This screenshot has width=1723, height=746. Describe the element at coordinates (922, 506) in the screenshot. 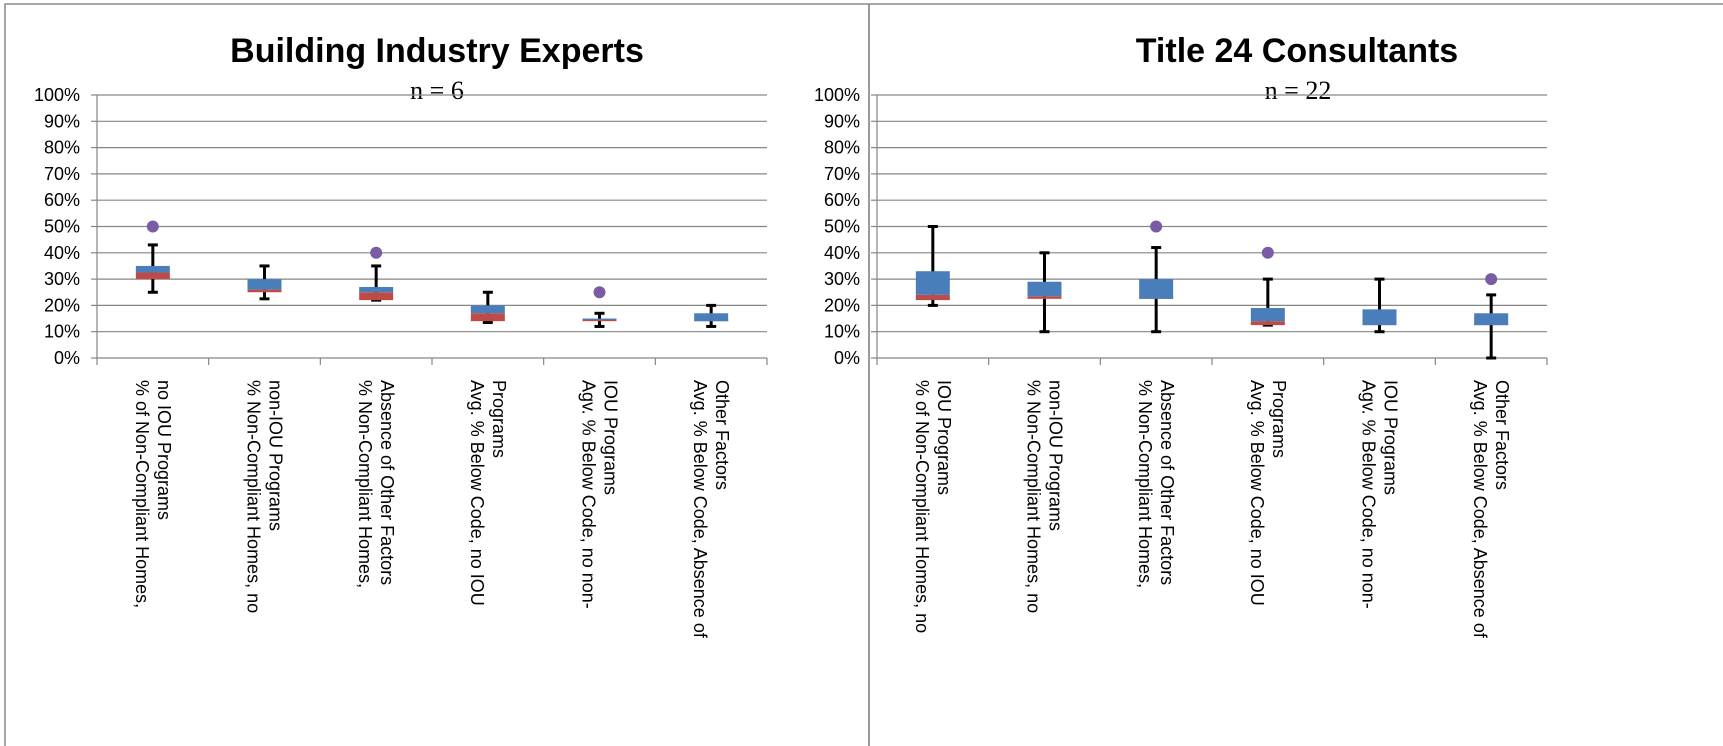

I see `x-category-label-line: % of Non-Compliant Homes, no` at that location.